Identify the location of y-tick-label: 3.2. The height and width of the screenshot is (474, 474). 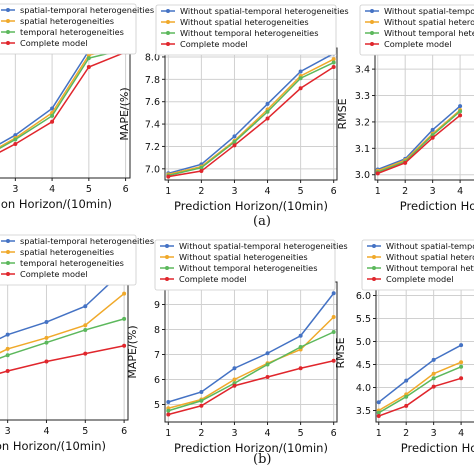
(362, 122).